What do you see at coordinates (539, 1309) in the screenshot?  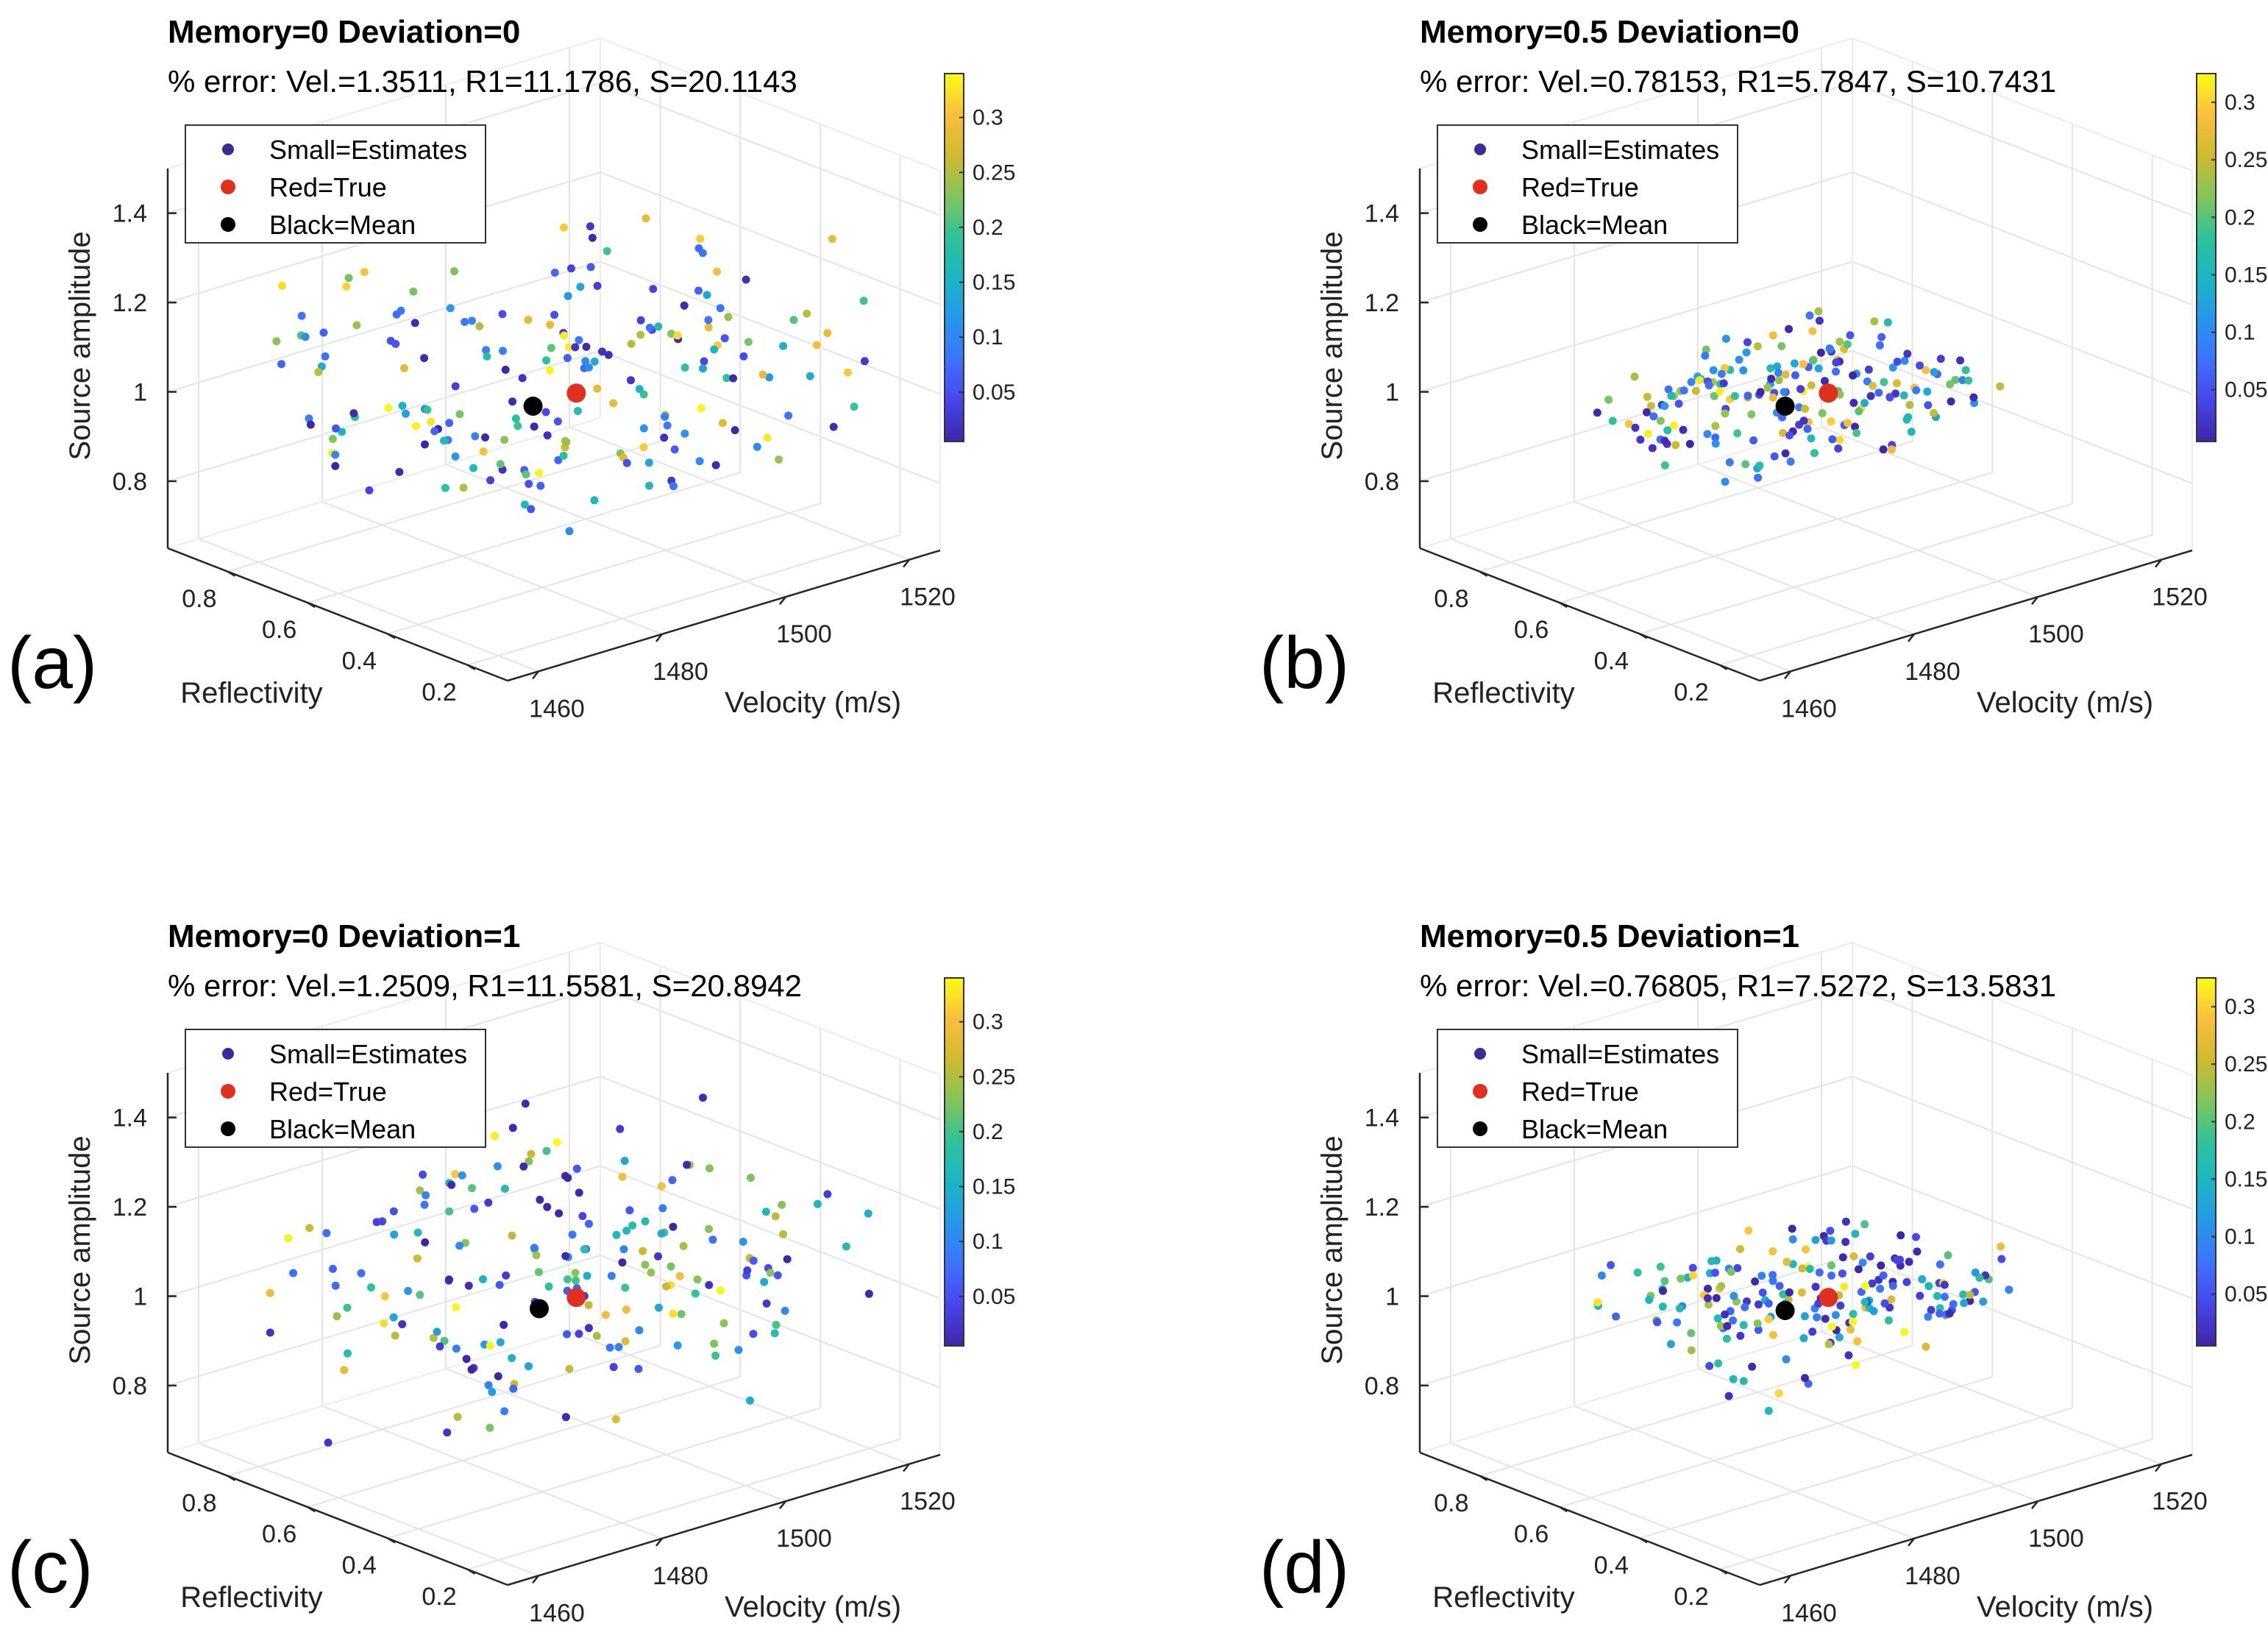 I see `mean-point` at bounding box center [539, 1309].